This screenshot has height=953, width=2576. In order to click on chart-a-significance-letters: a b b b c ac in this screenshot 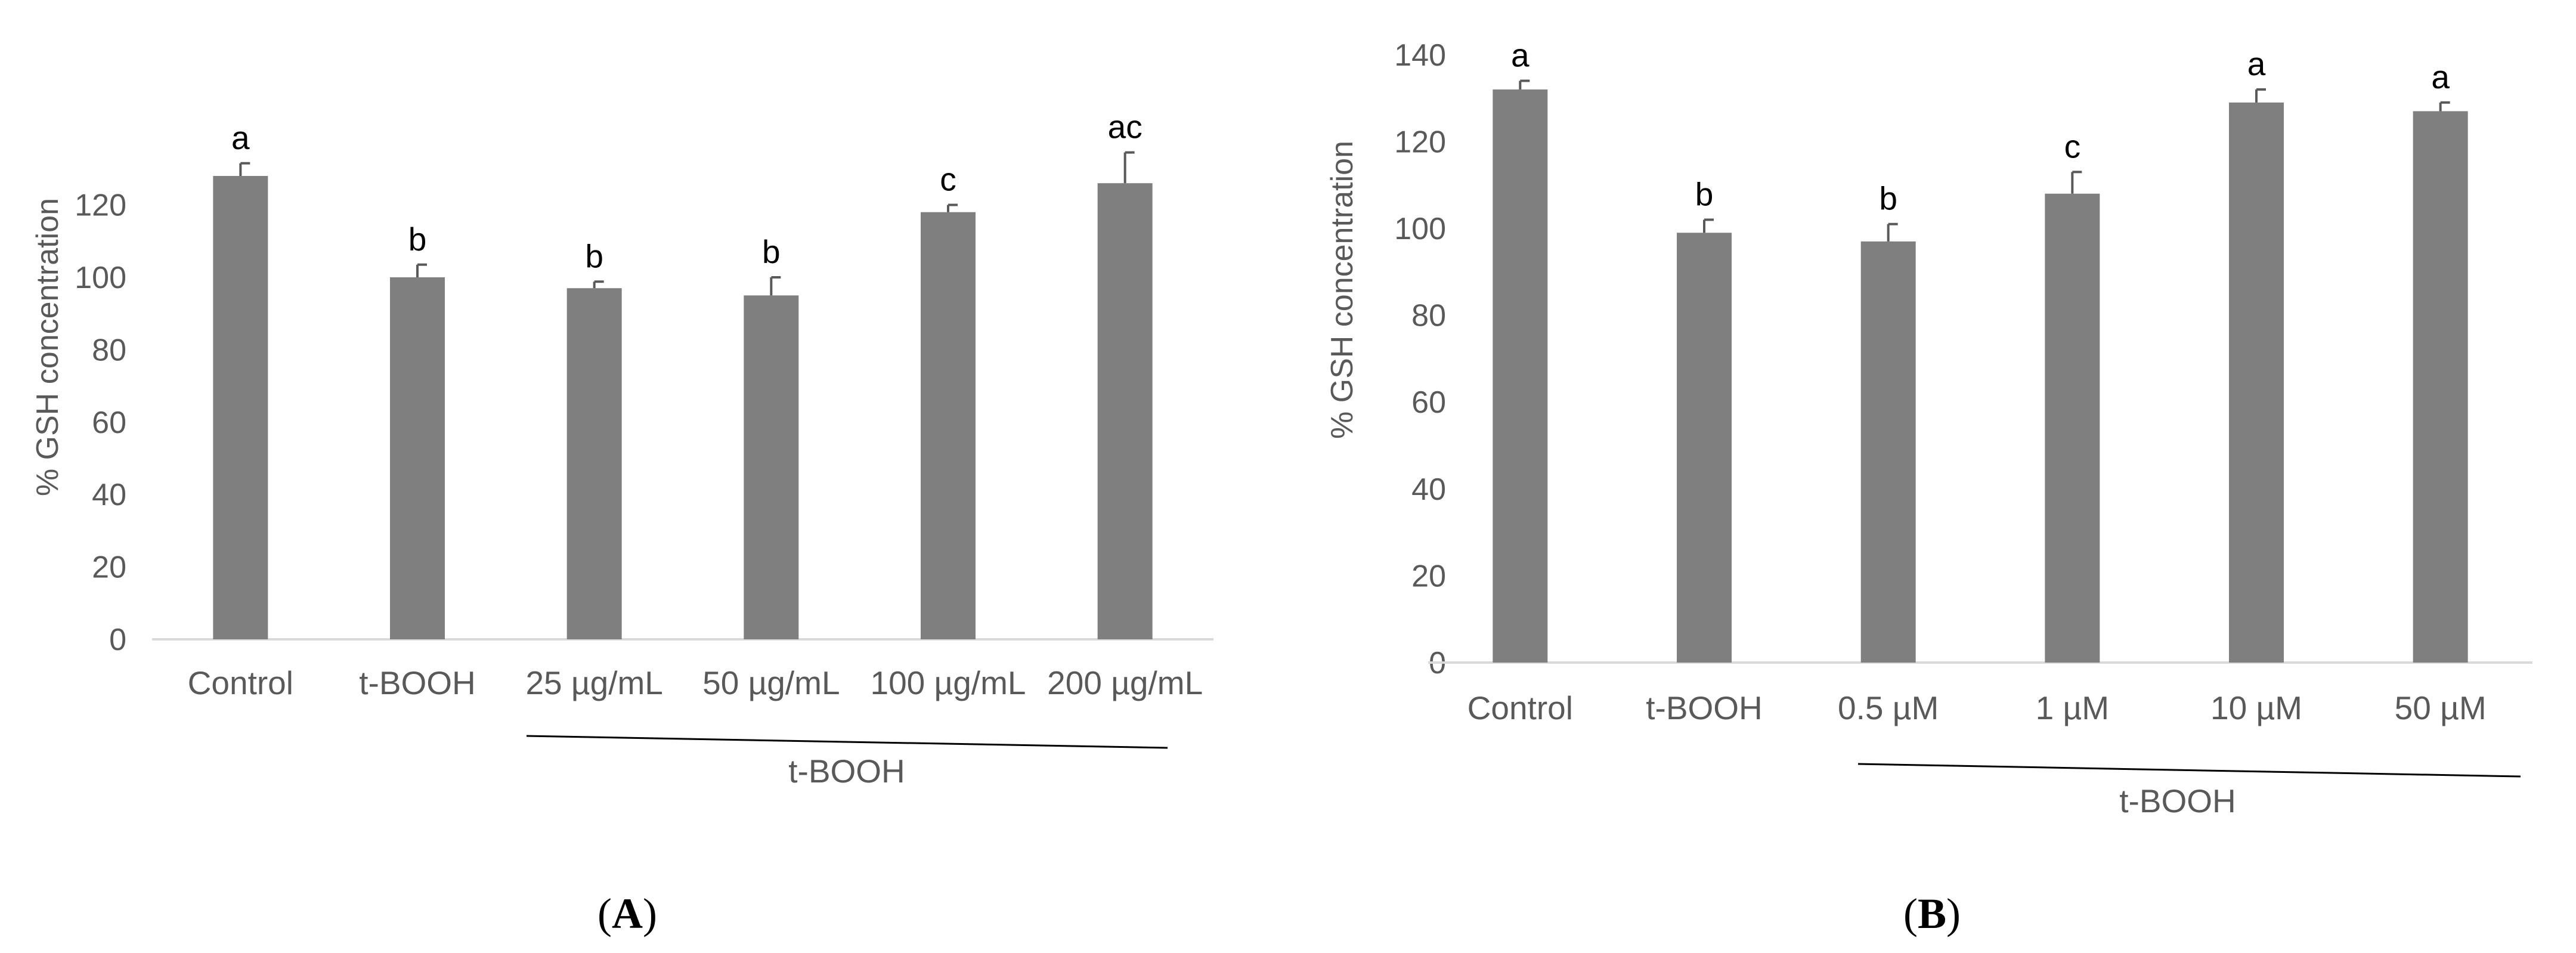, I will do `click(687, 192)`.